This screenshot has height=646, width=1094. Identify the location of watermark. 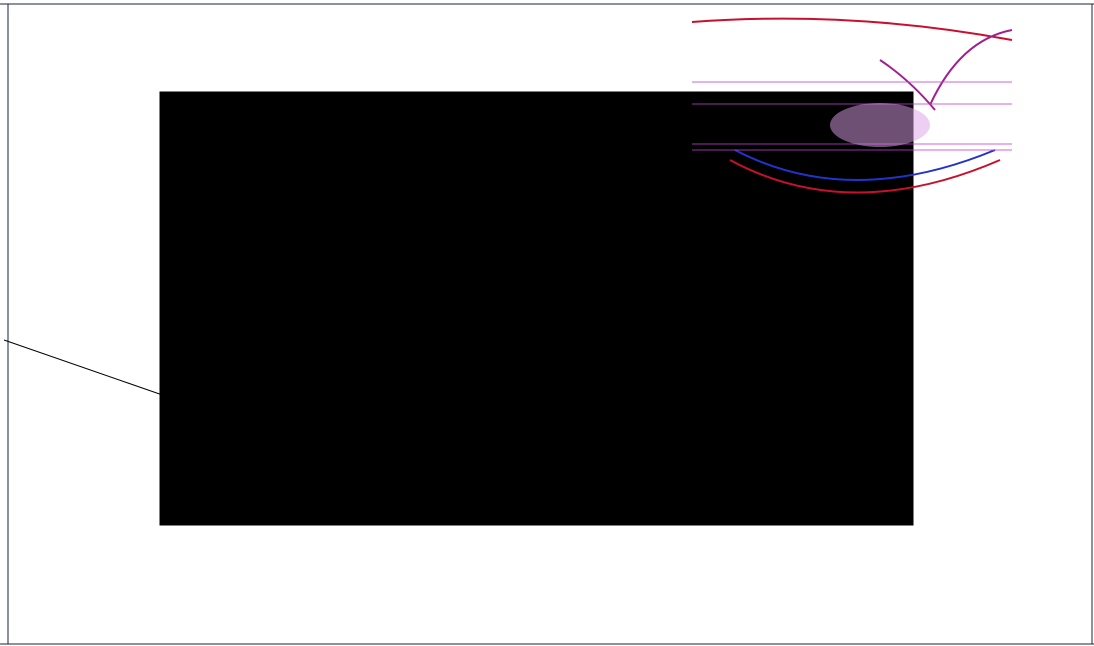
(557, 619).